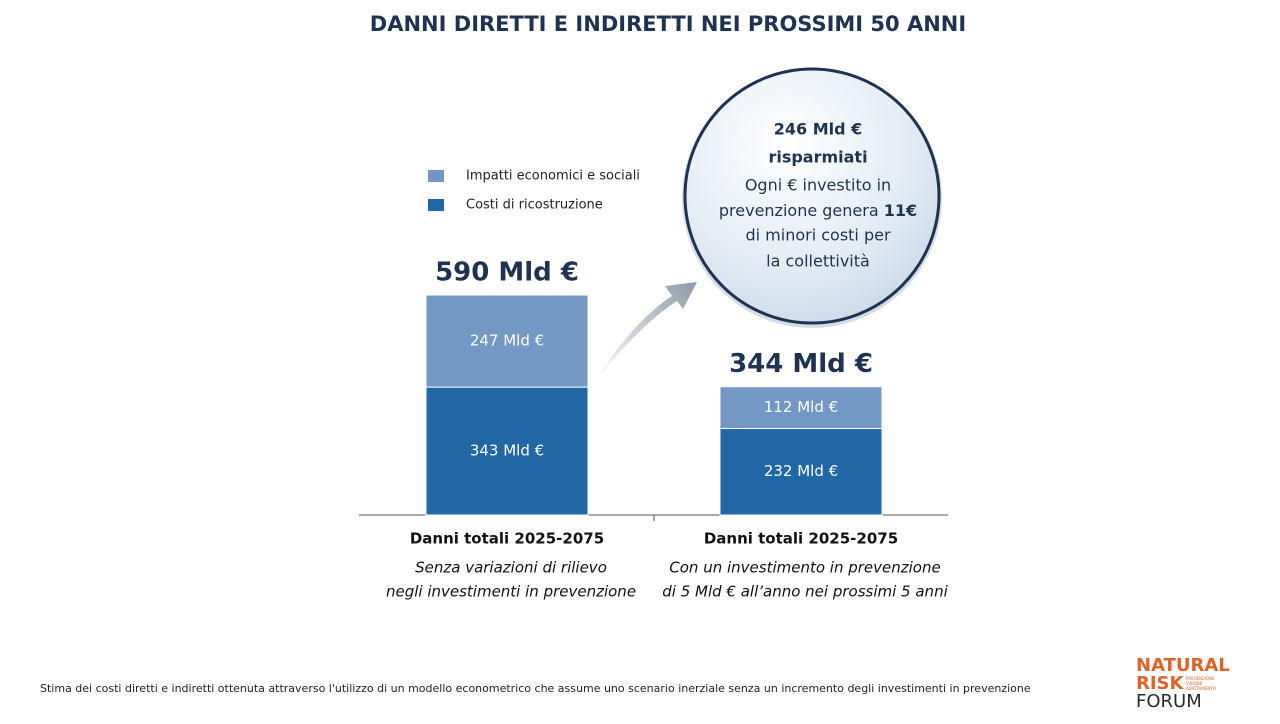  I want to click on logo-tagline: VISIONE, so click(1194, 683).